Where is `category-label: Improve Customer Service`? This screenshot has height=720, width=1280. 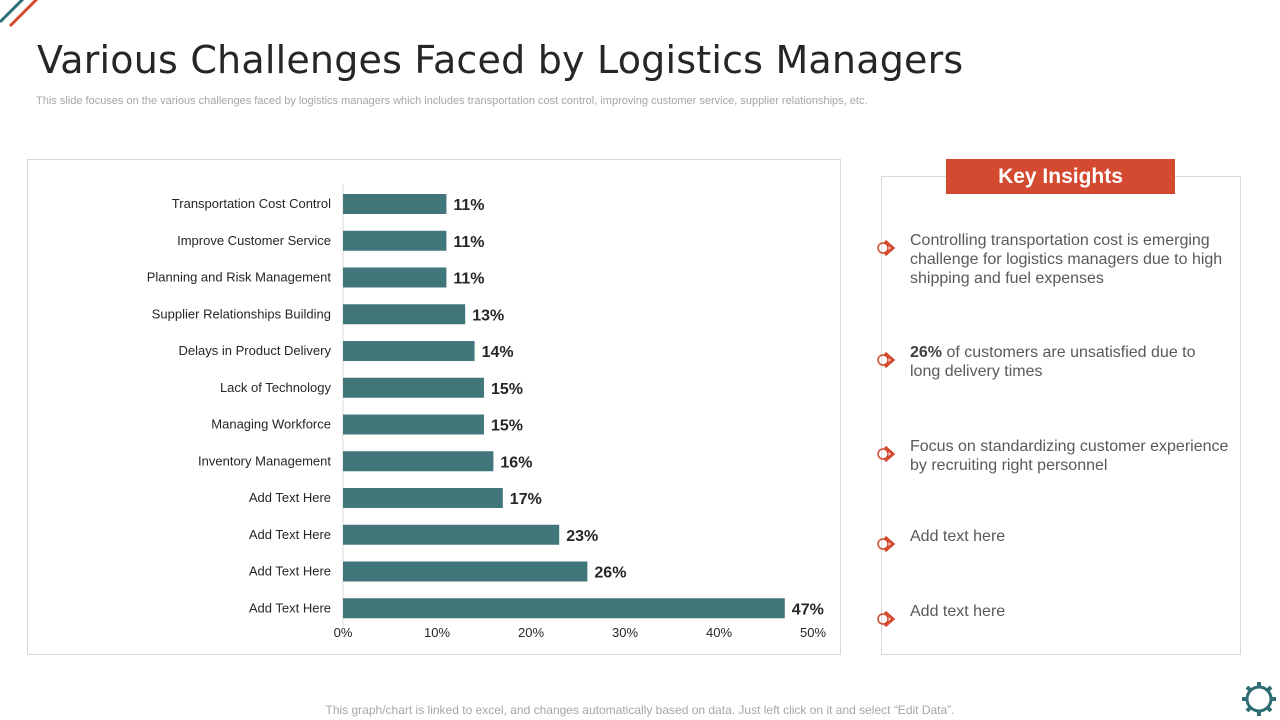 category-label: Improve Customer Service is located at coordinates (254, 240).